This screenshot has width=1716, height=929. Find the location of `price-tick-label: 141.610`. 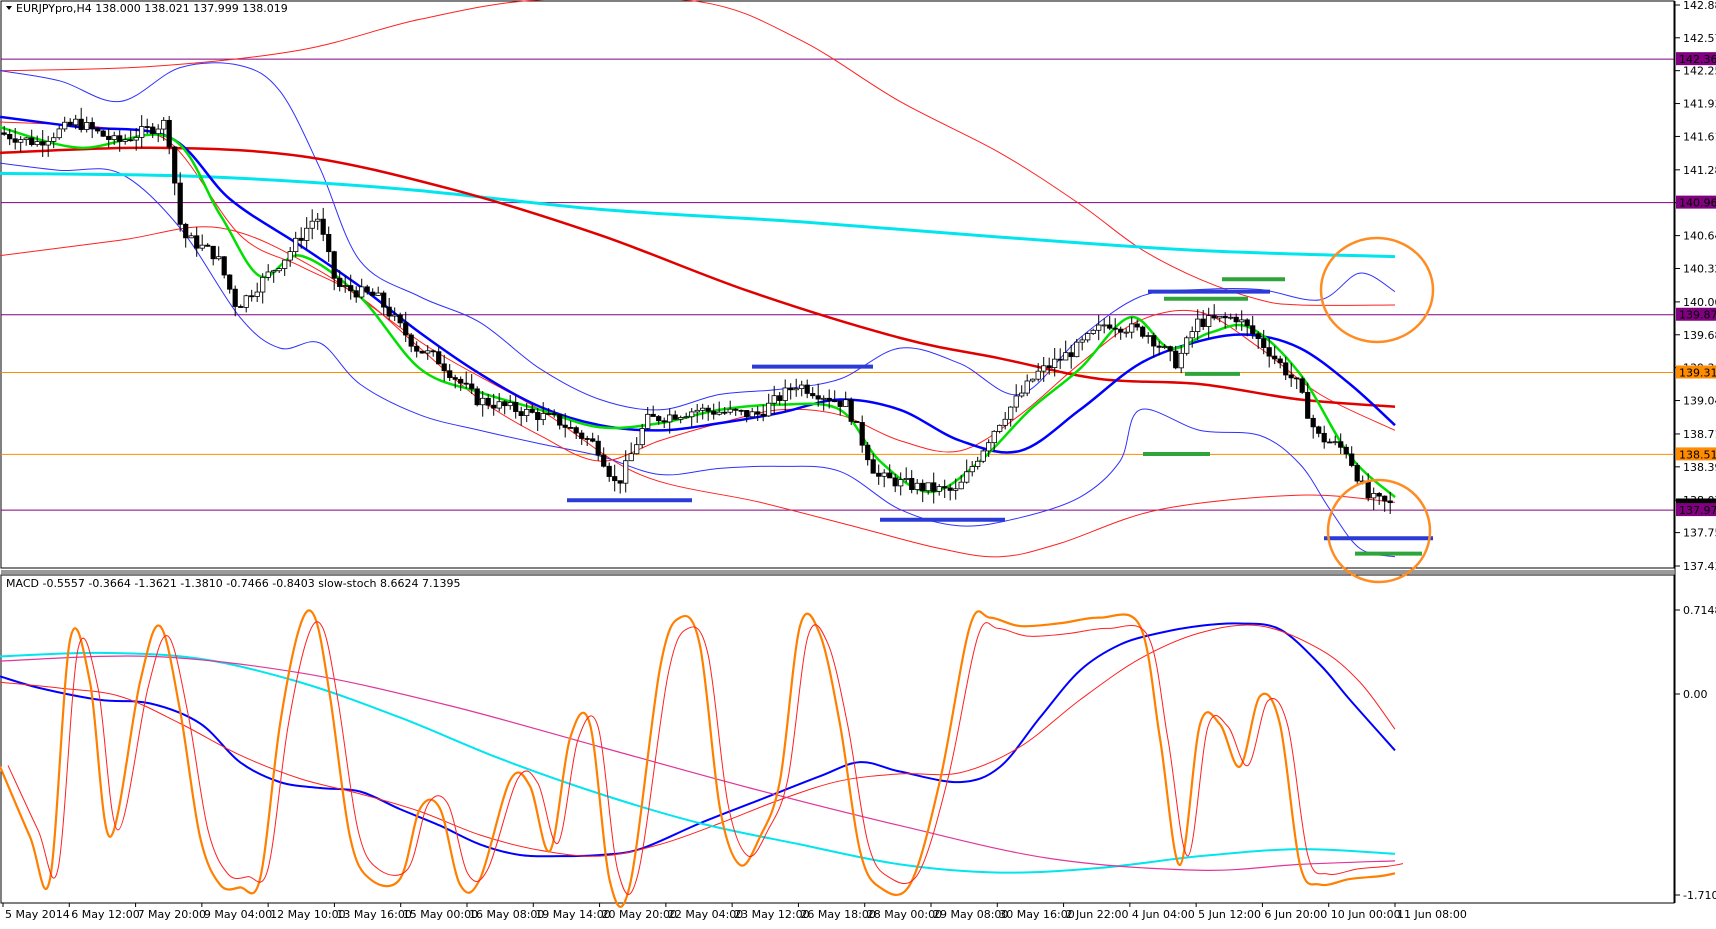

price-tick-label: 141.610 is located at coordinates (1699, 136).